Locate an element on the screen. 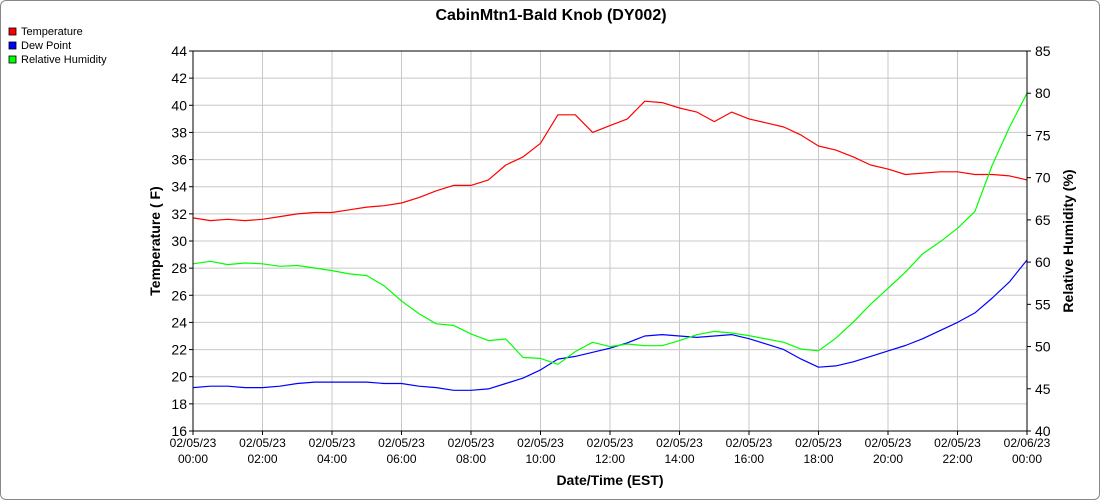 Image resolution: width=1100 pixels, height=501 pixels. right-tick-label: 50 is located at coordinates (1043, 347).